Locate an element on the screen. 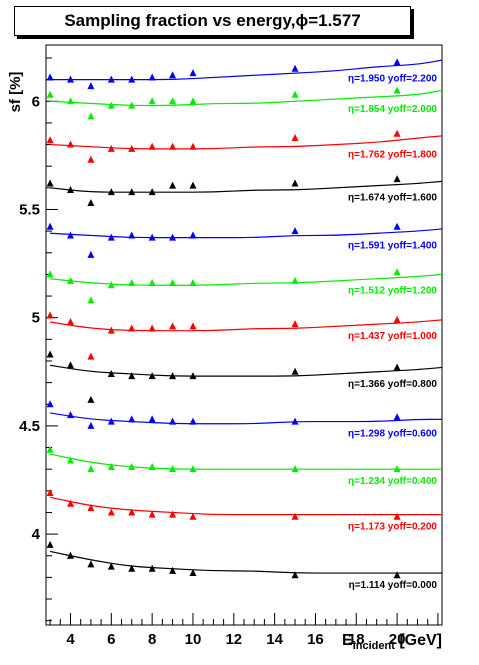 The image size is (479, 665). series-label-text: =1.674 yoff=1.600 is located at coordinates (395, 198).